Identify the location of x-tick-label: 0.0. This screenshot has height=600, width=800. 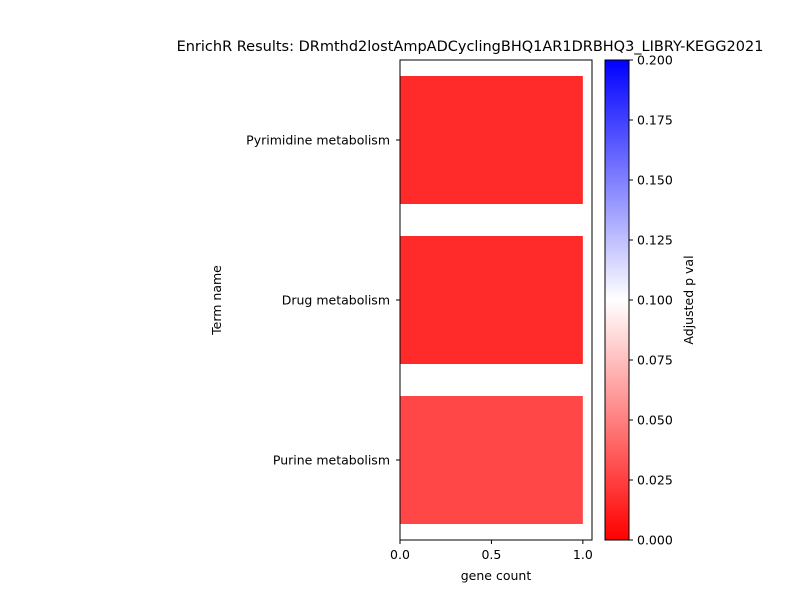
(400, 554).